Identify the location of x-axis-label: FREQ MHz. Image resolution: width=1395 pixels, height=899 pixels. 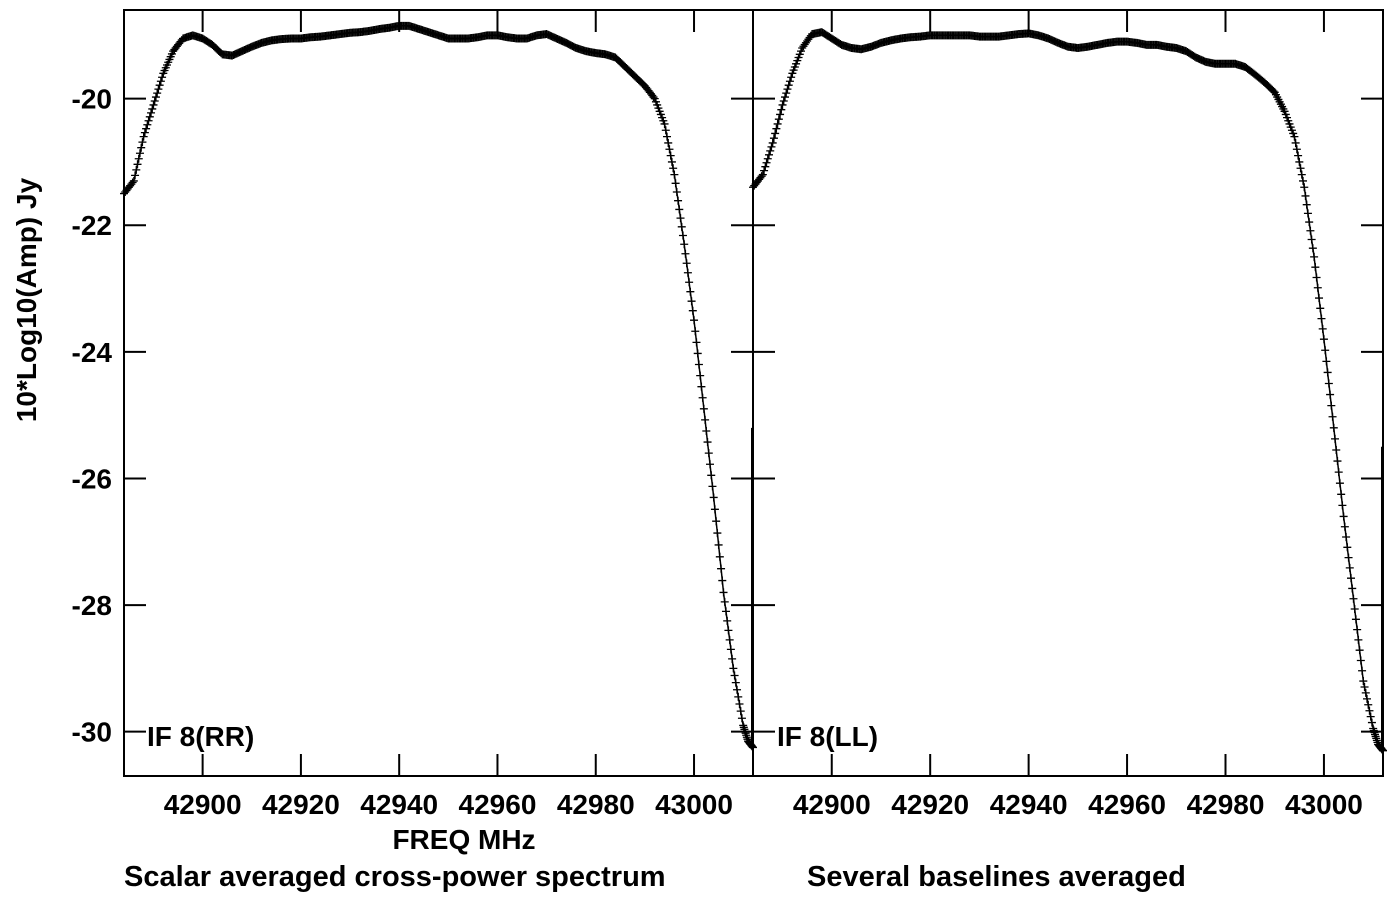
(463, 839).